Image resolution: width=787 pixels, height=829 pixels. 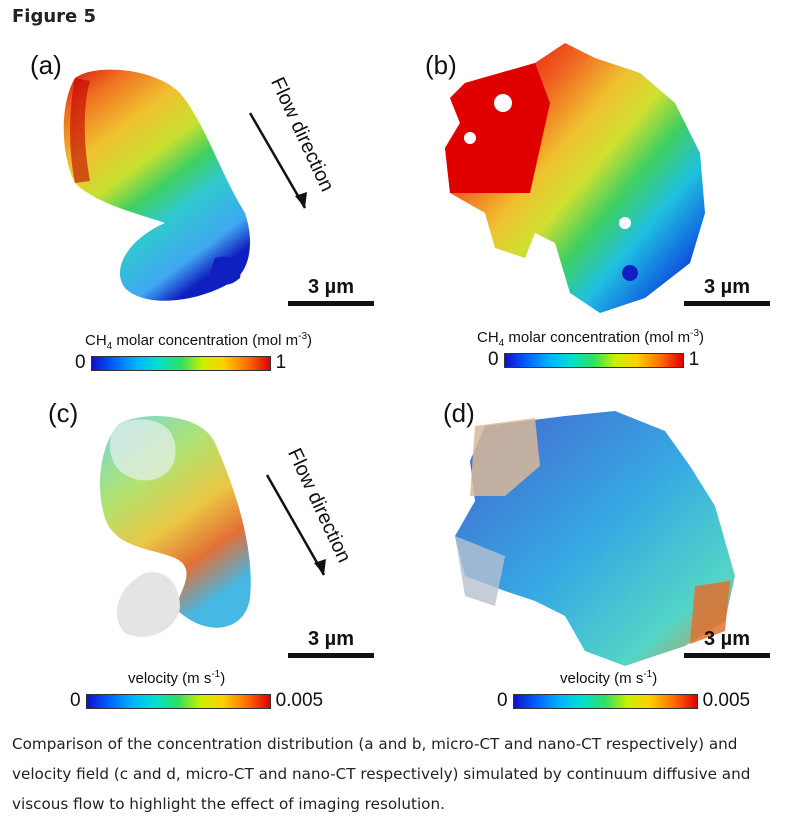 I want to click on panel-d-label: (d), so click(x=459, y=413).